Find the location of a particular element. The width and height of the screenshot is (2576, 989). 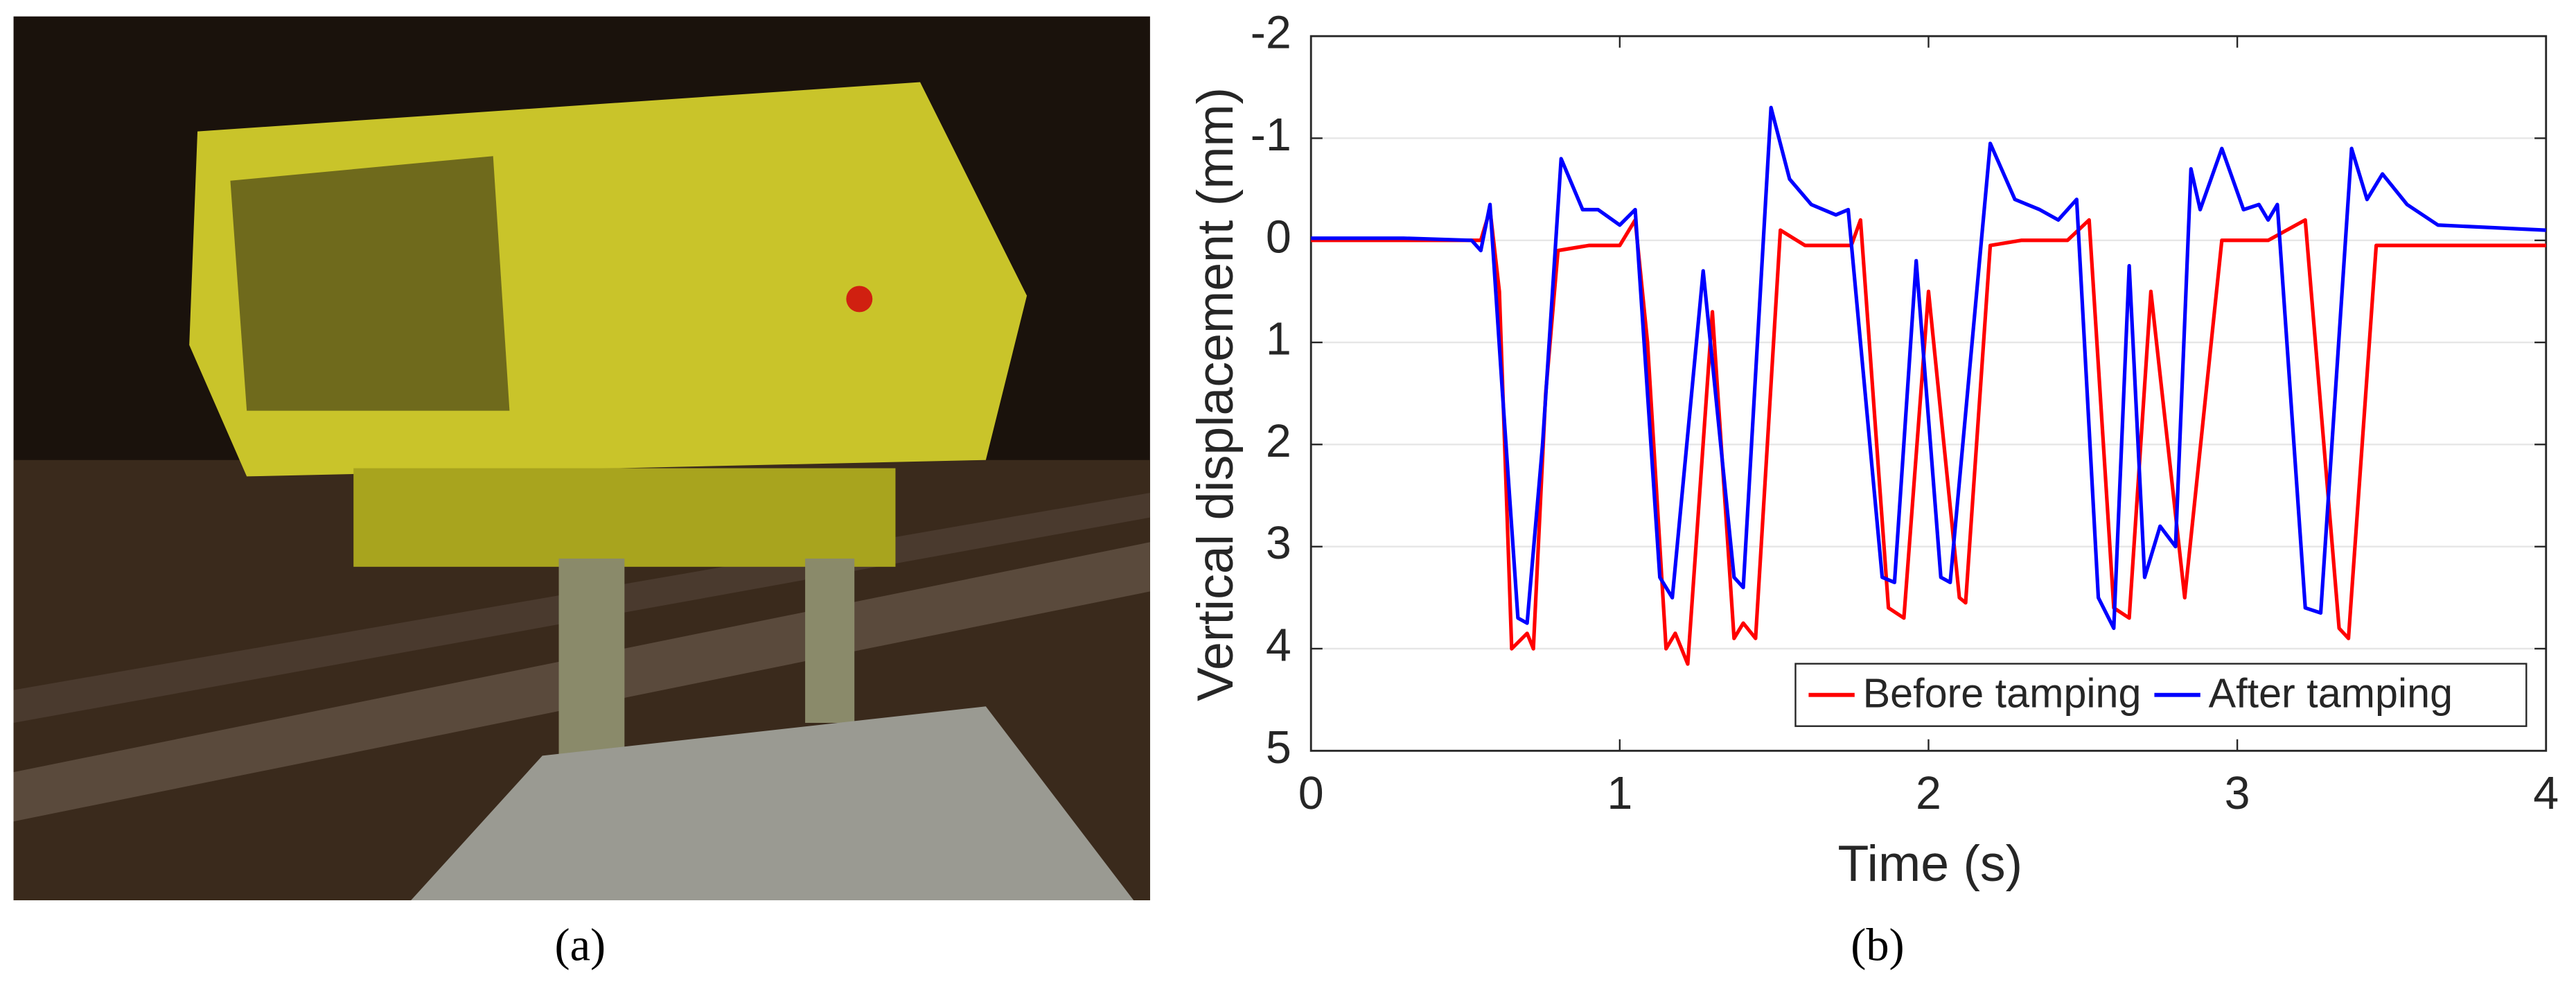

x-tick-label: 1 is located at coordinates (1619, 794).